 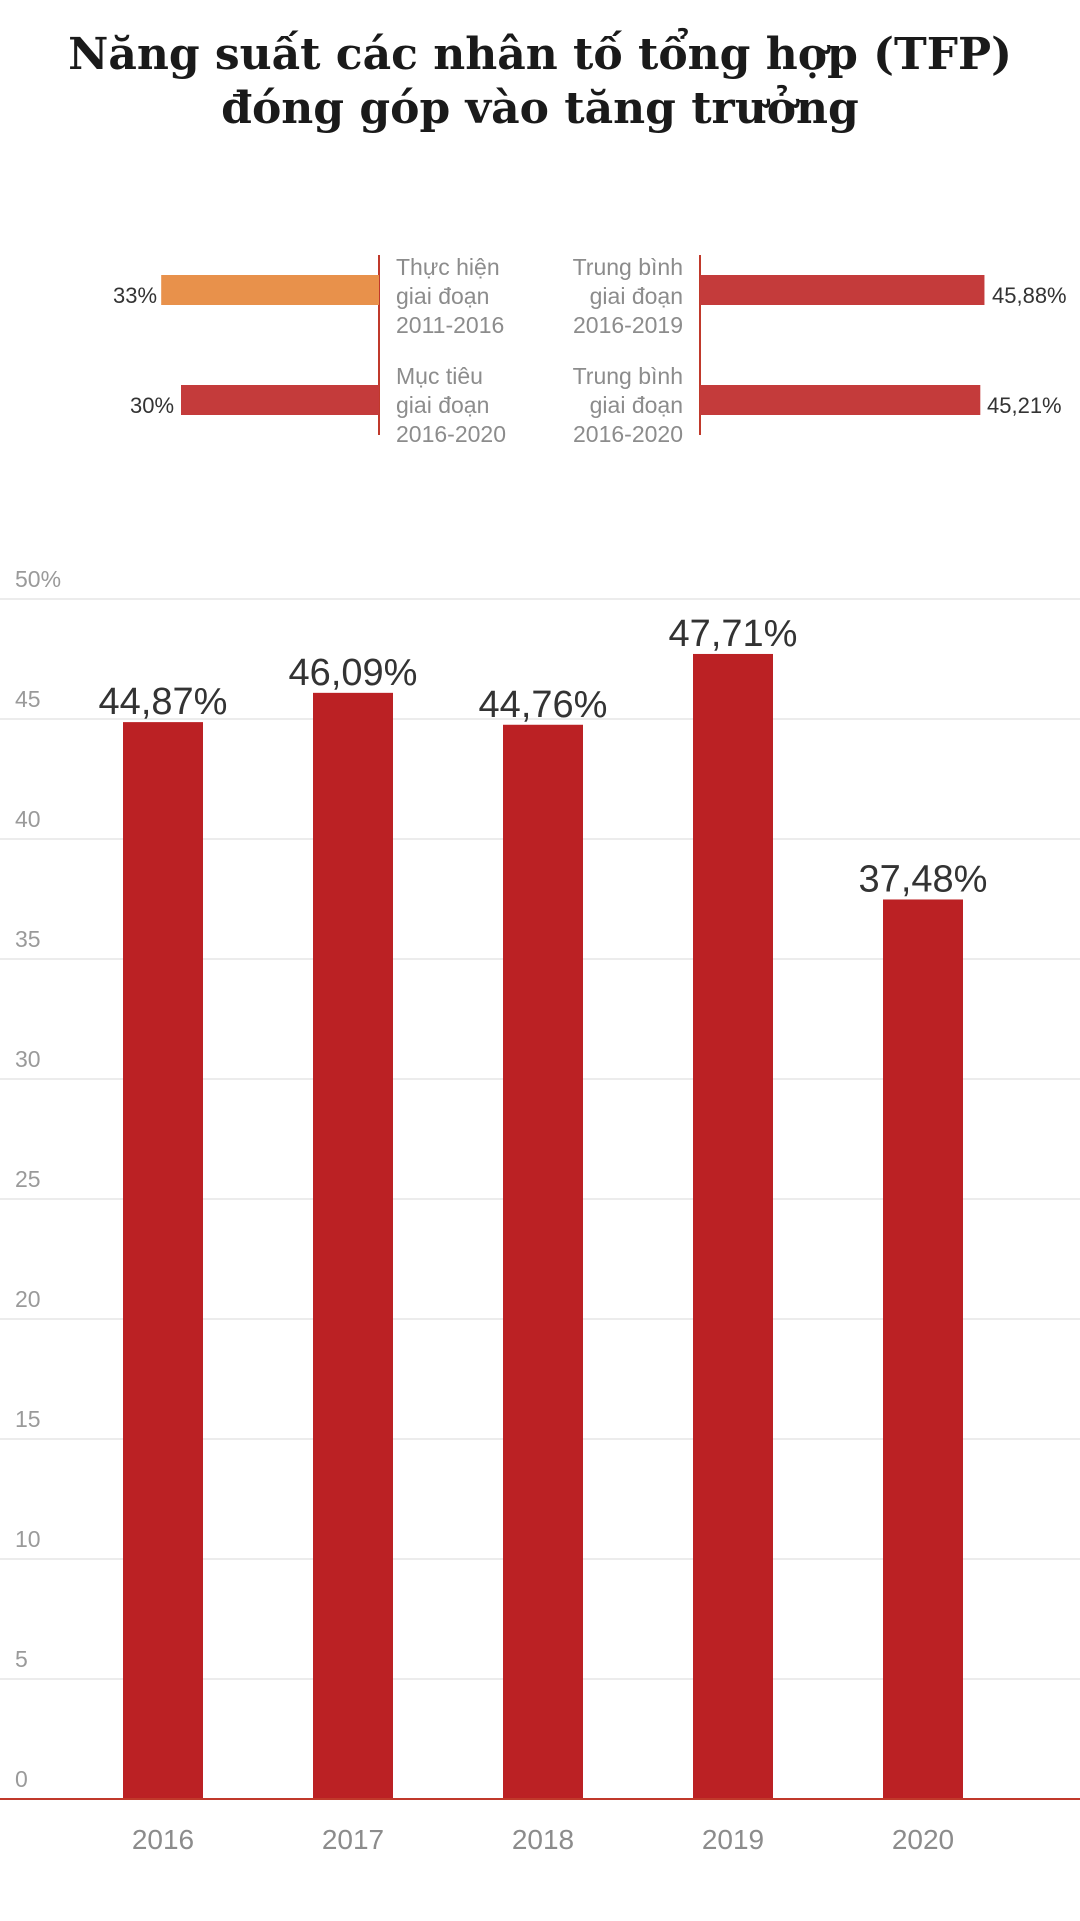 I want to click on comparison-left-label-1: Thực hiện giai đoạn 2011-2016, so click(x=450, y=296).